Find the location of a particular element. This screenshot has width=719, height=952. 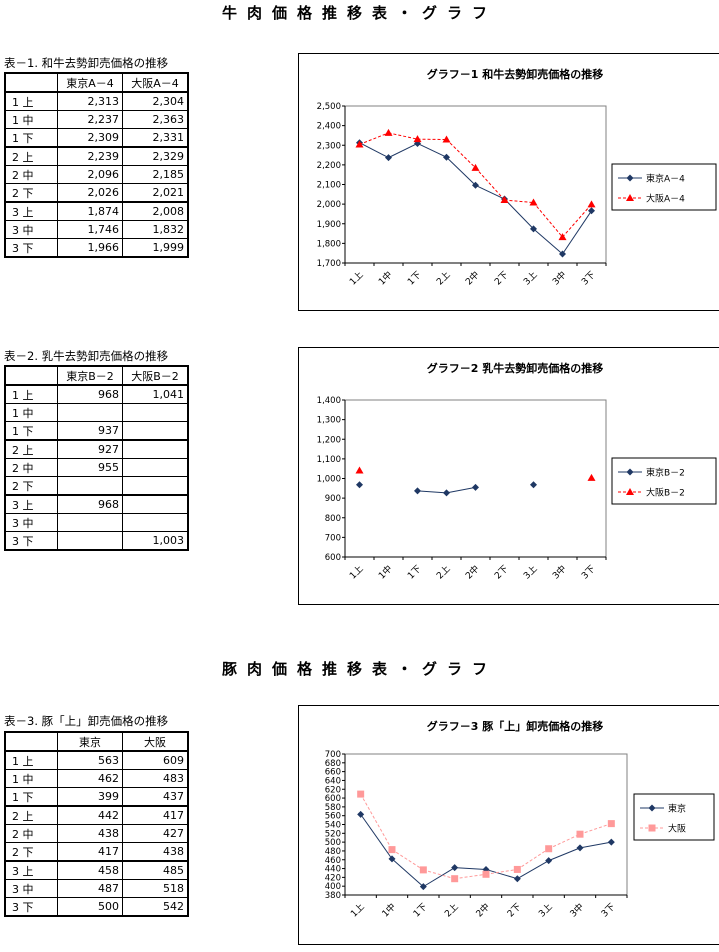

table-row-label: 3 下 is located at coordinates (31, 541).